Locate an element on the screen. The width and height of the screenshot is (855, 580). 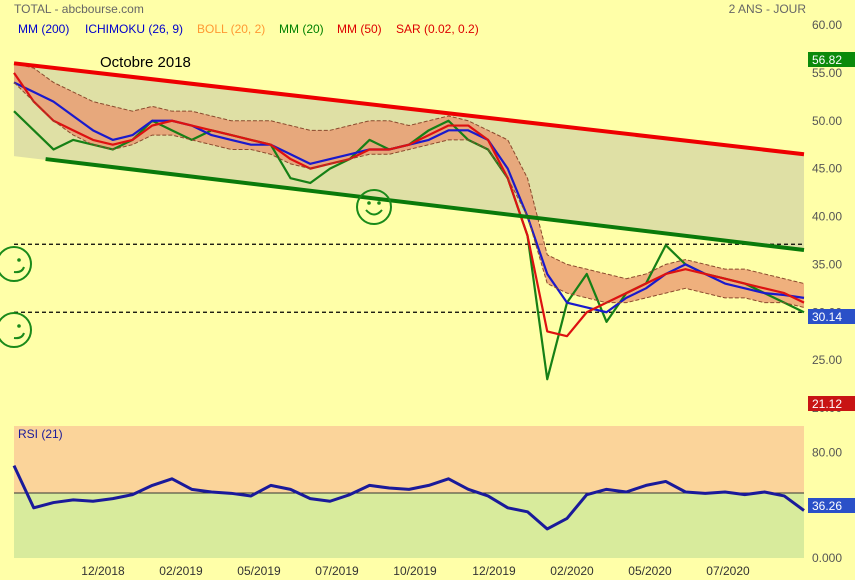
svg-text: 36.26 is located at coordinates (827, 506).